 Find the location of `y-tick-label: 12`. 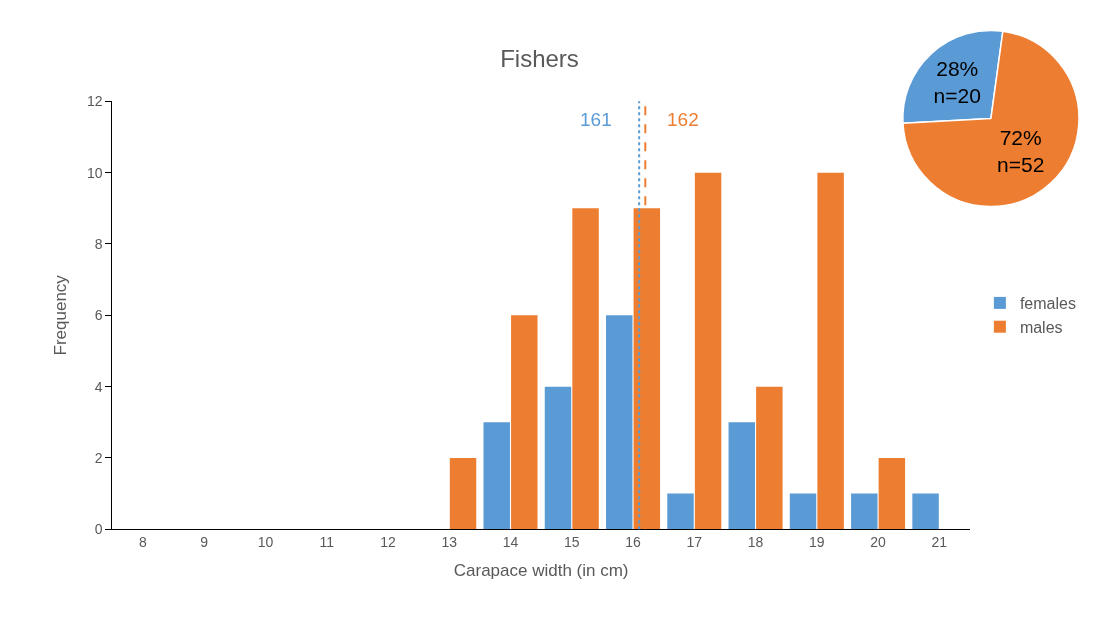

y-tick-label: 12 is located at coordinates (94, 101).